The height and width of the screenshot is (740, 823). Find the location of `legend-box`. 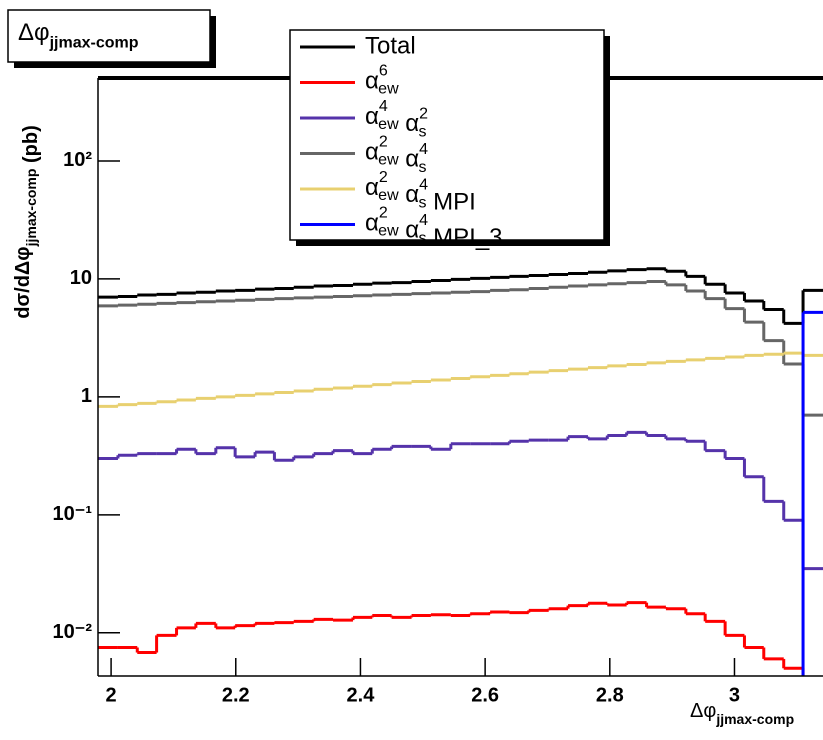

legend-box is located at coordinates (447, 135).